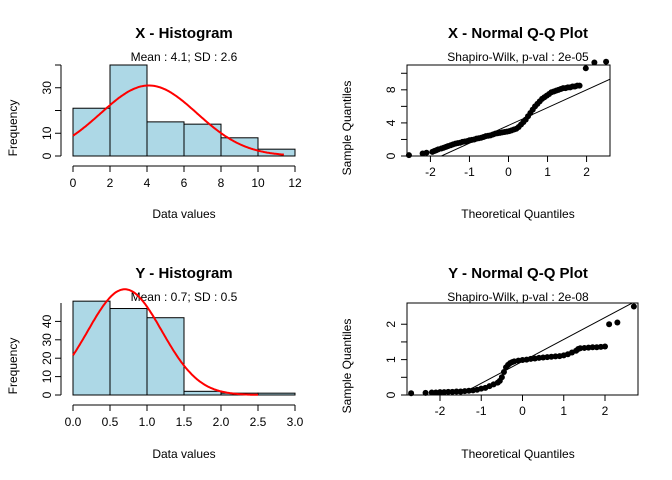 Image resolution: width=672 pixels, height=480 pixels. Describe the element at coordinates (391, 122) in the screenshot. I see `y-tick-label: 4` at that location.